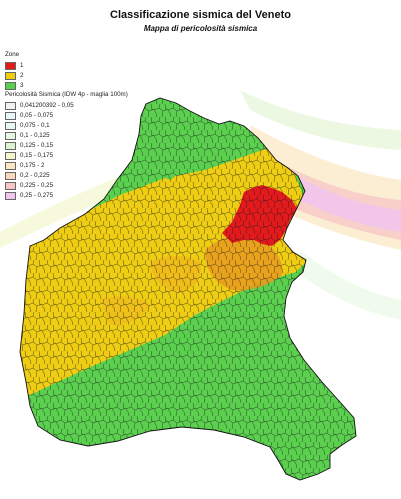 This screenshot has width=401, height=499. What do you see at coordinates (66, 176) in the screenshot?
I see `legend-hazard-class: 0,2 - 0,225` at bounding box center [66, 176].